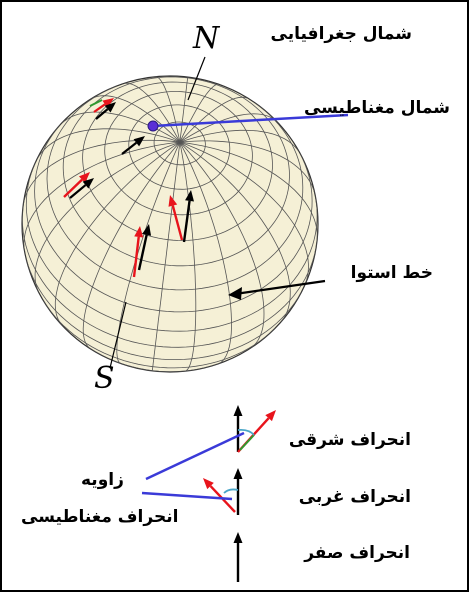 The image size is (469, 592). Describe the element at coordinates (349, 440) in the screenshot. I see `east-declination-label: انحراف شرقی` at that location.